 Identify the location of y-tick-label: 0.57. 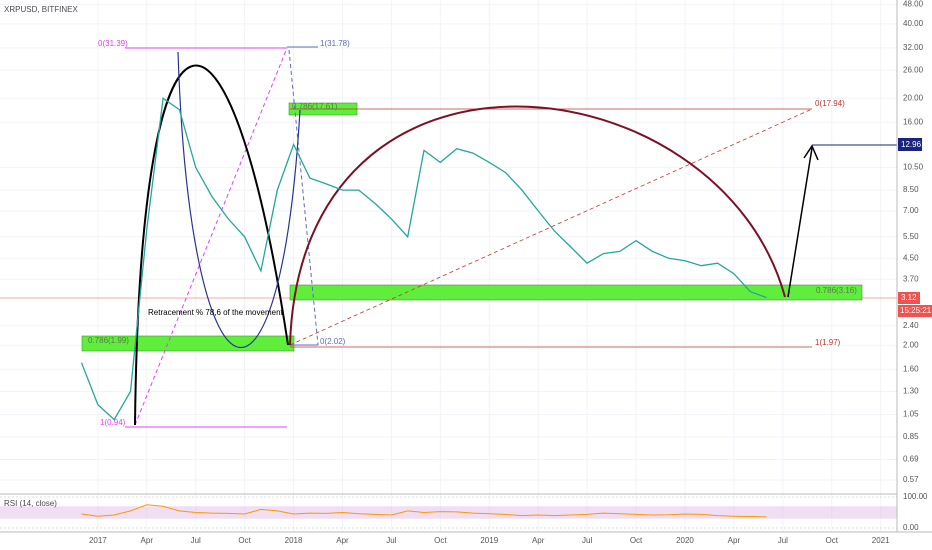
(911, 479).